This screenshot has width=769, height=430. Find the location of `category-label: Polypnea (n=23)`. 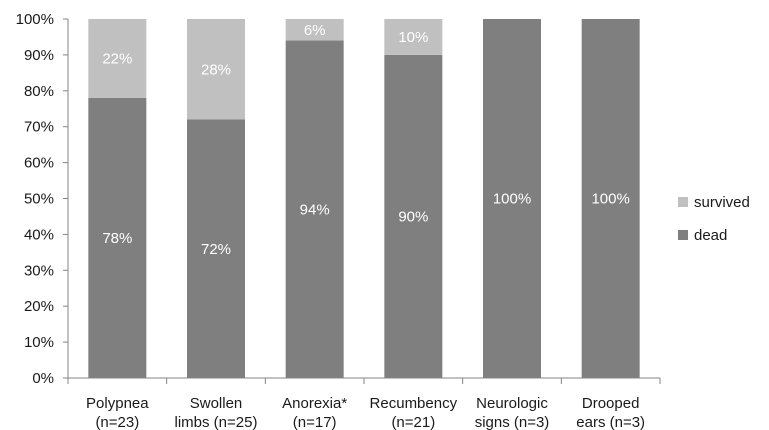

category-label: Polypnea (n=23) is located at coordinates (117, 412).